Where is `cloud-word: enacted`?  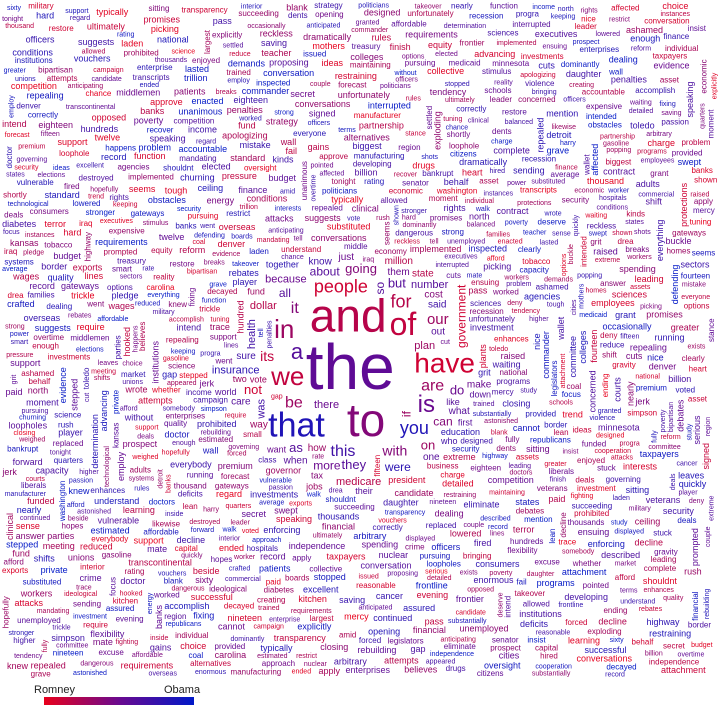
cloud-word: enacted is located at coordinates (207, 101).